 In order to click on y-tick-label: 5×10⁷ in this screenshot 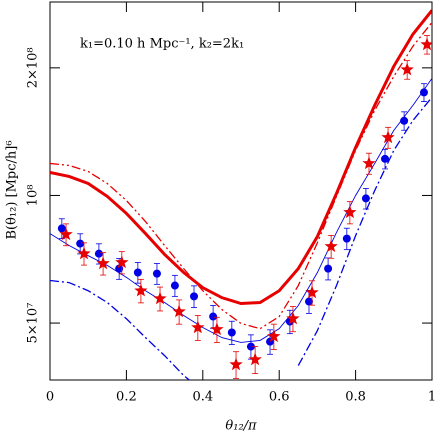, I will do `click(33, 323)`.